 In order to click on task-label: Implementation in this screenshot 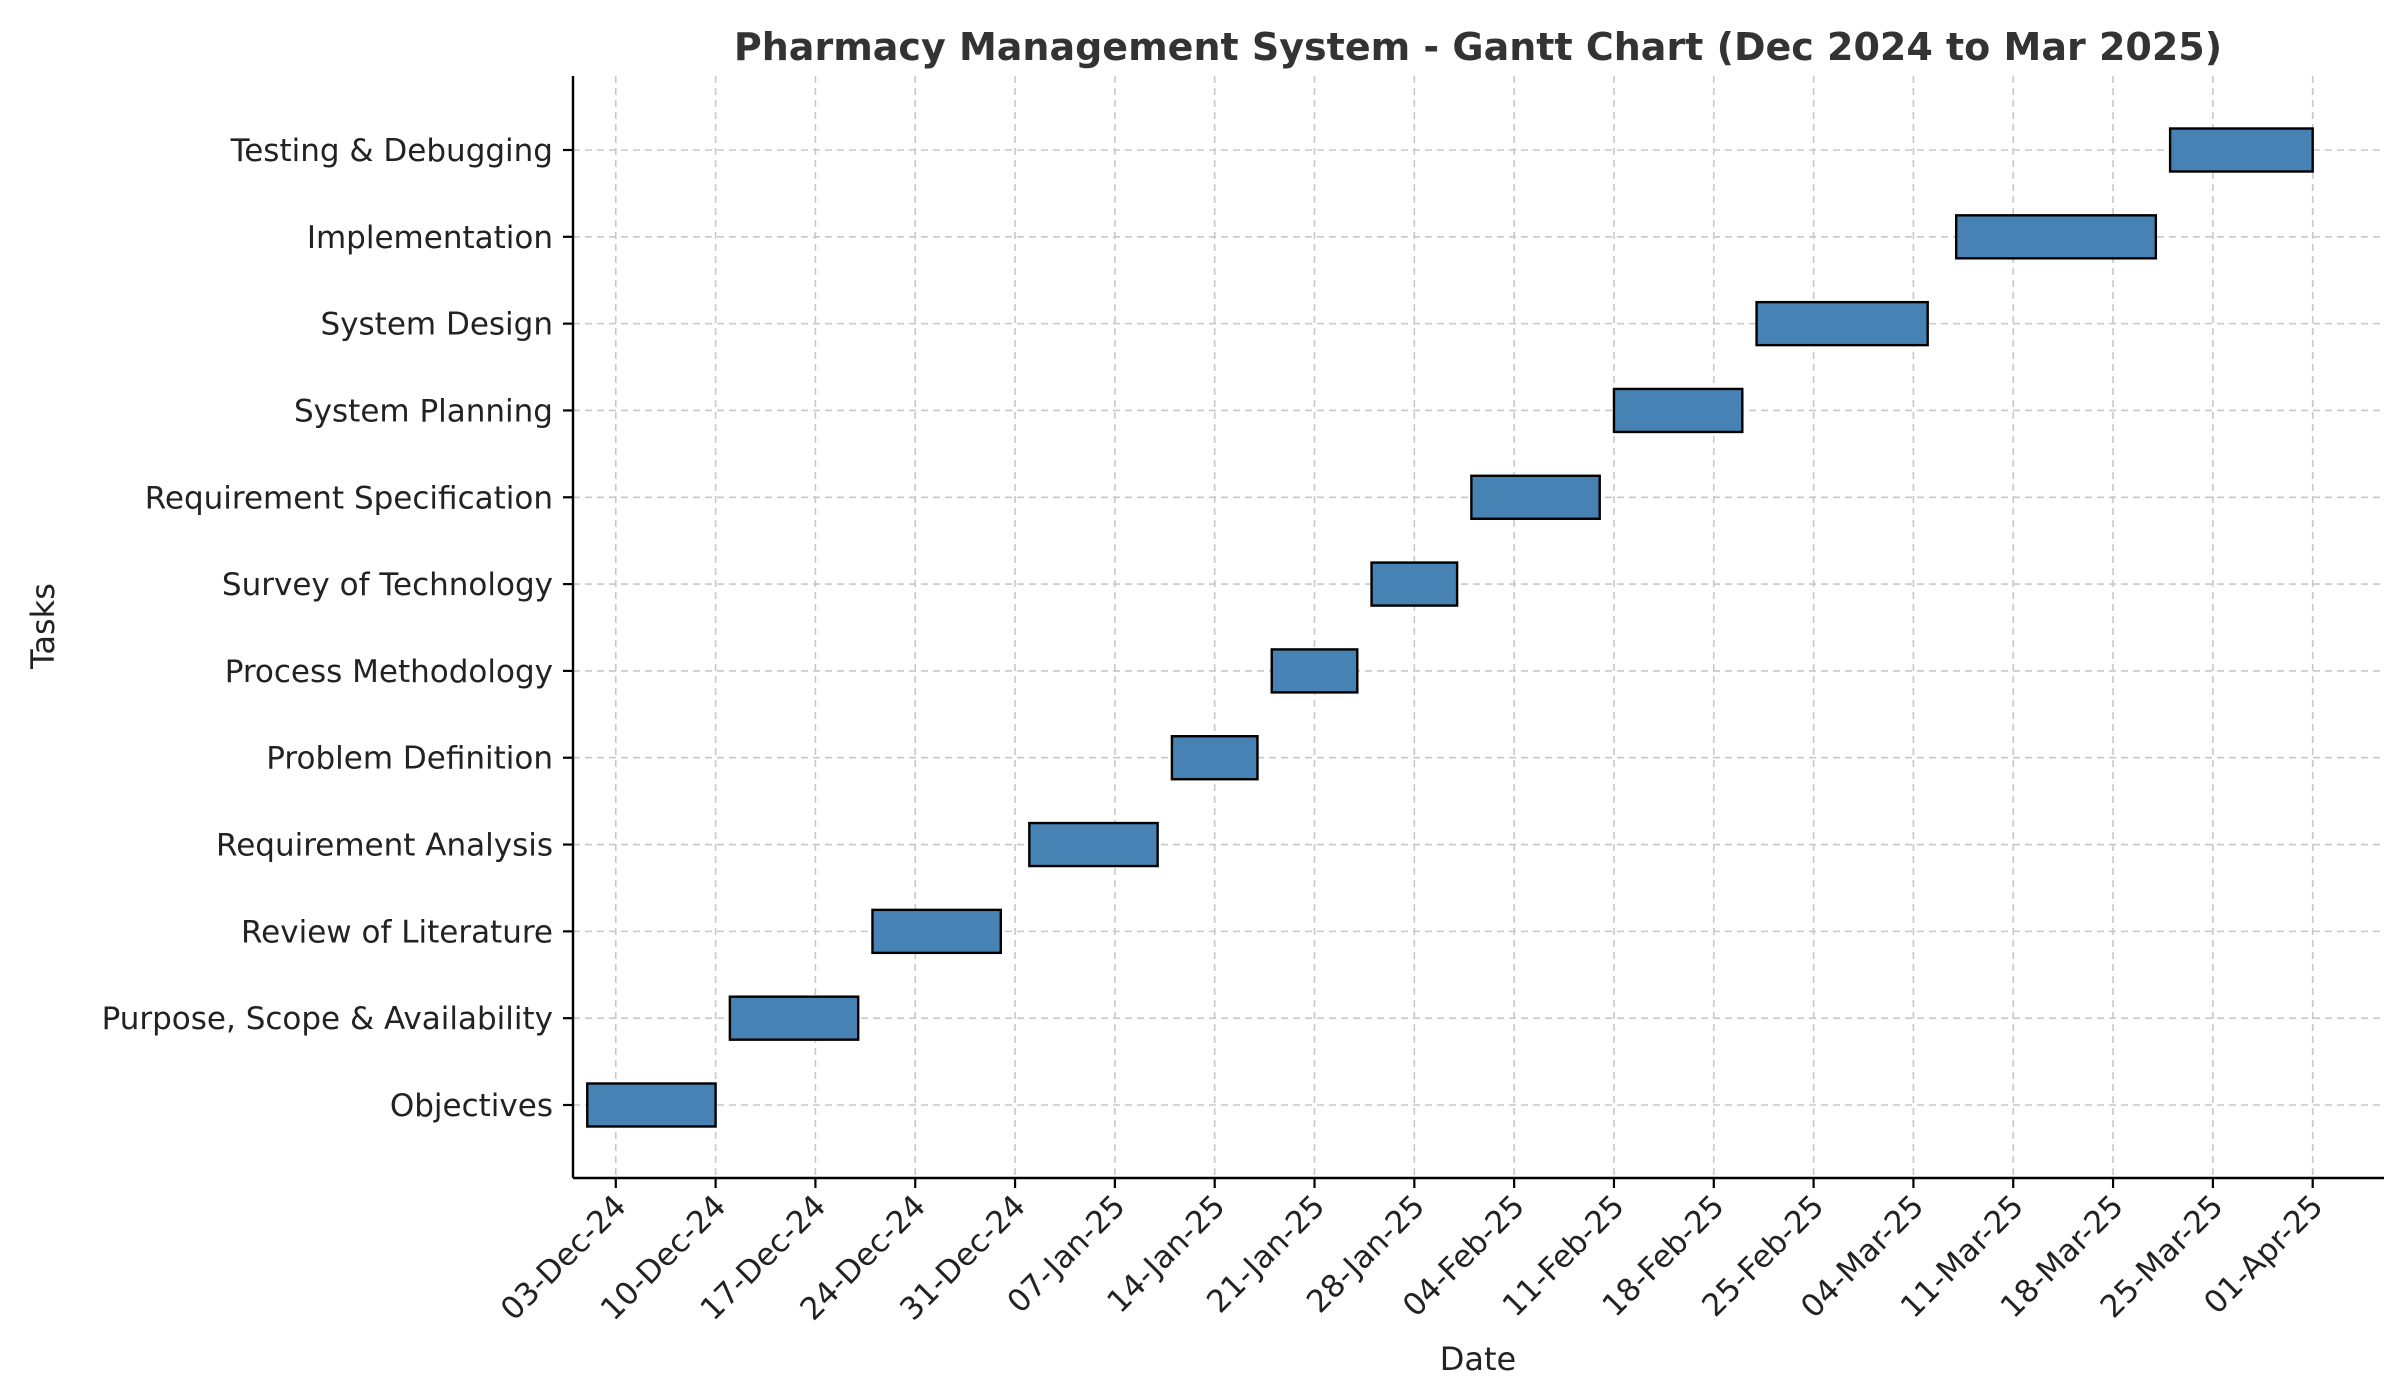, I will do `click(430, 238)`.